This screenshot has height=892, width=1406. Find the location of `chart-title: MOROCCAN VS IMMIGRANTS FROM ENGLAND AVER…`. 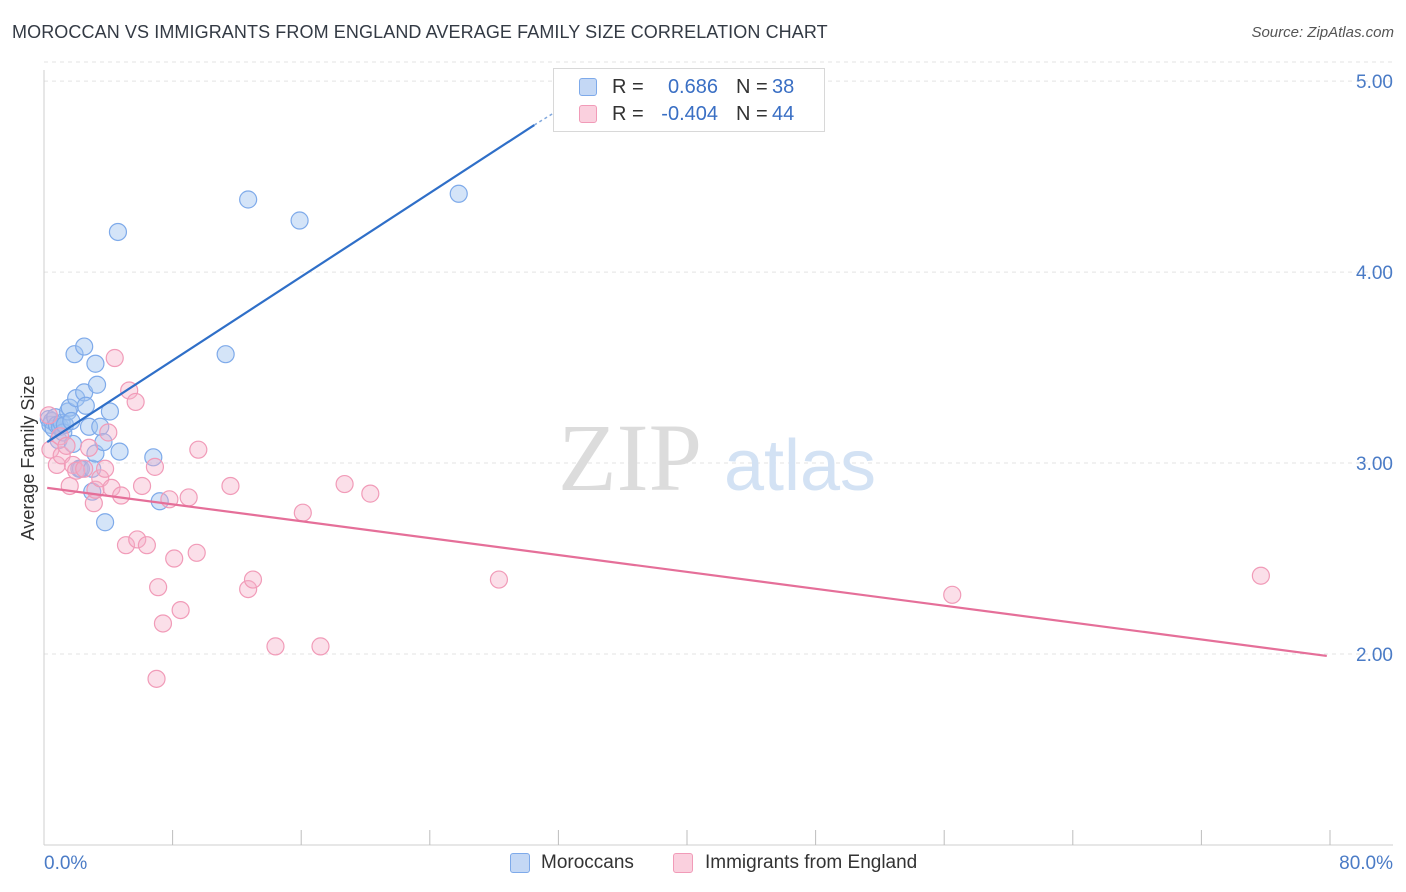

chart-title: MOROCCAN VS IMMIGRANTS FROM ENGLAND AVER… is located at coordinates (420, 32).